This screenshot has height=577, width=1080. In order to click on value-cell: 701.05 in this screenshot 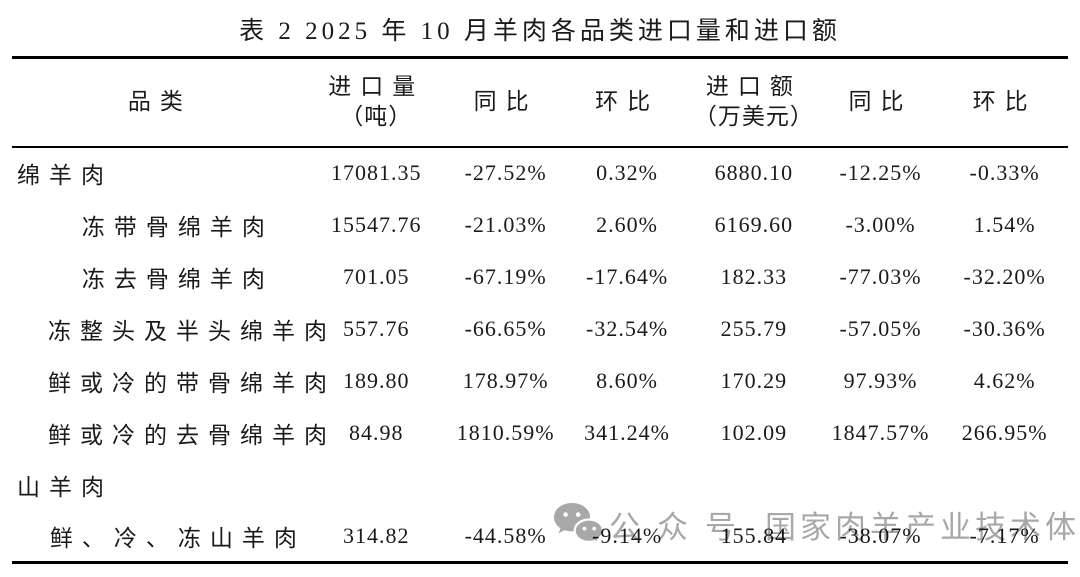, I will do `click(376, 276)`.